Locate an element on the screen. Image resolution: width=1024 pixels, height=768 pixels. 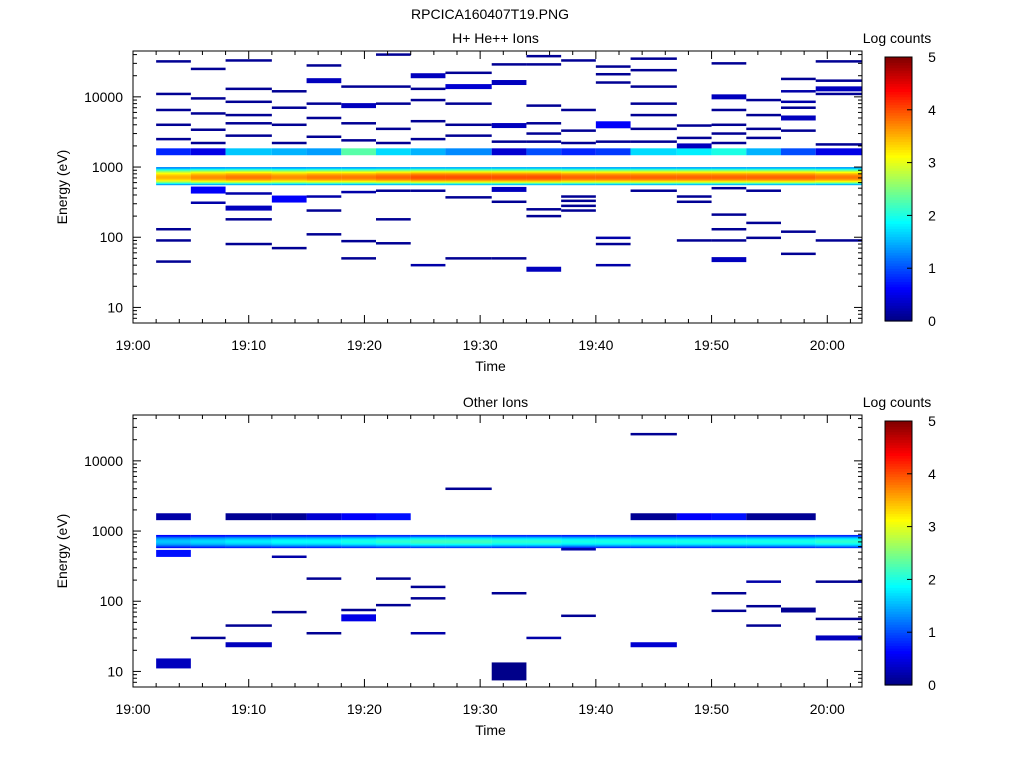
x-tick-label: 19:20 is located at coordinates (364, 345).